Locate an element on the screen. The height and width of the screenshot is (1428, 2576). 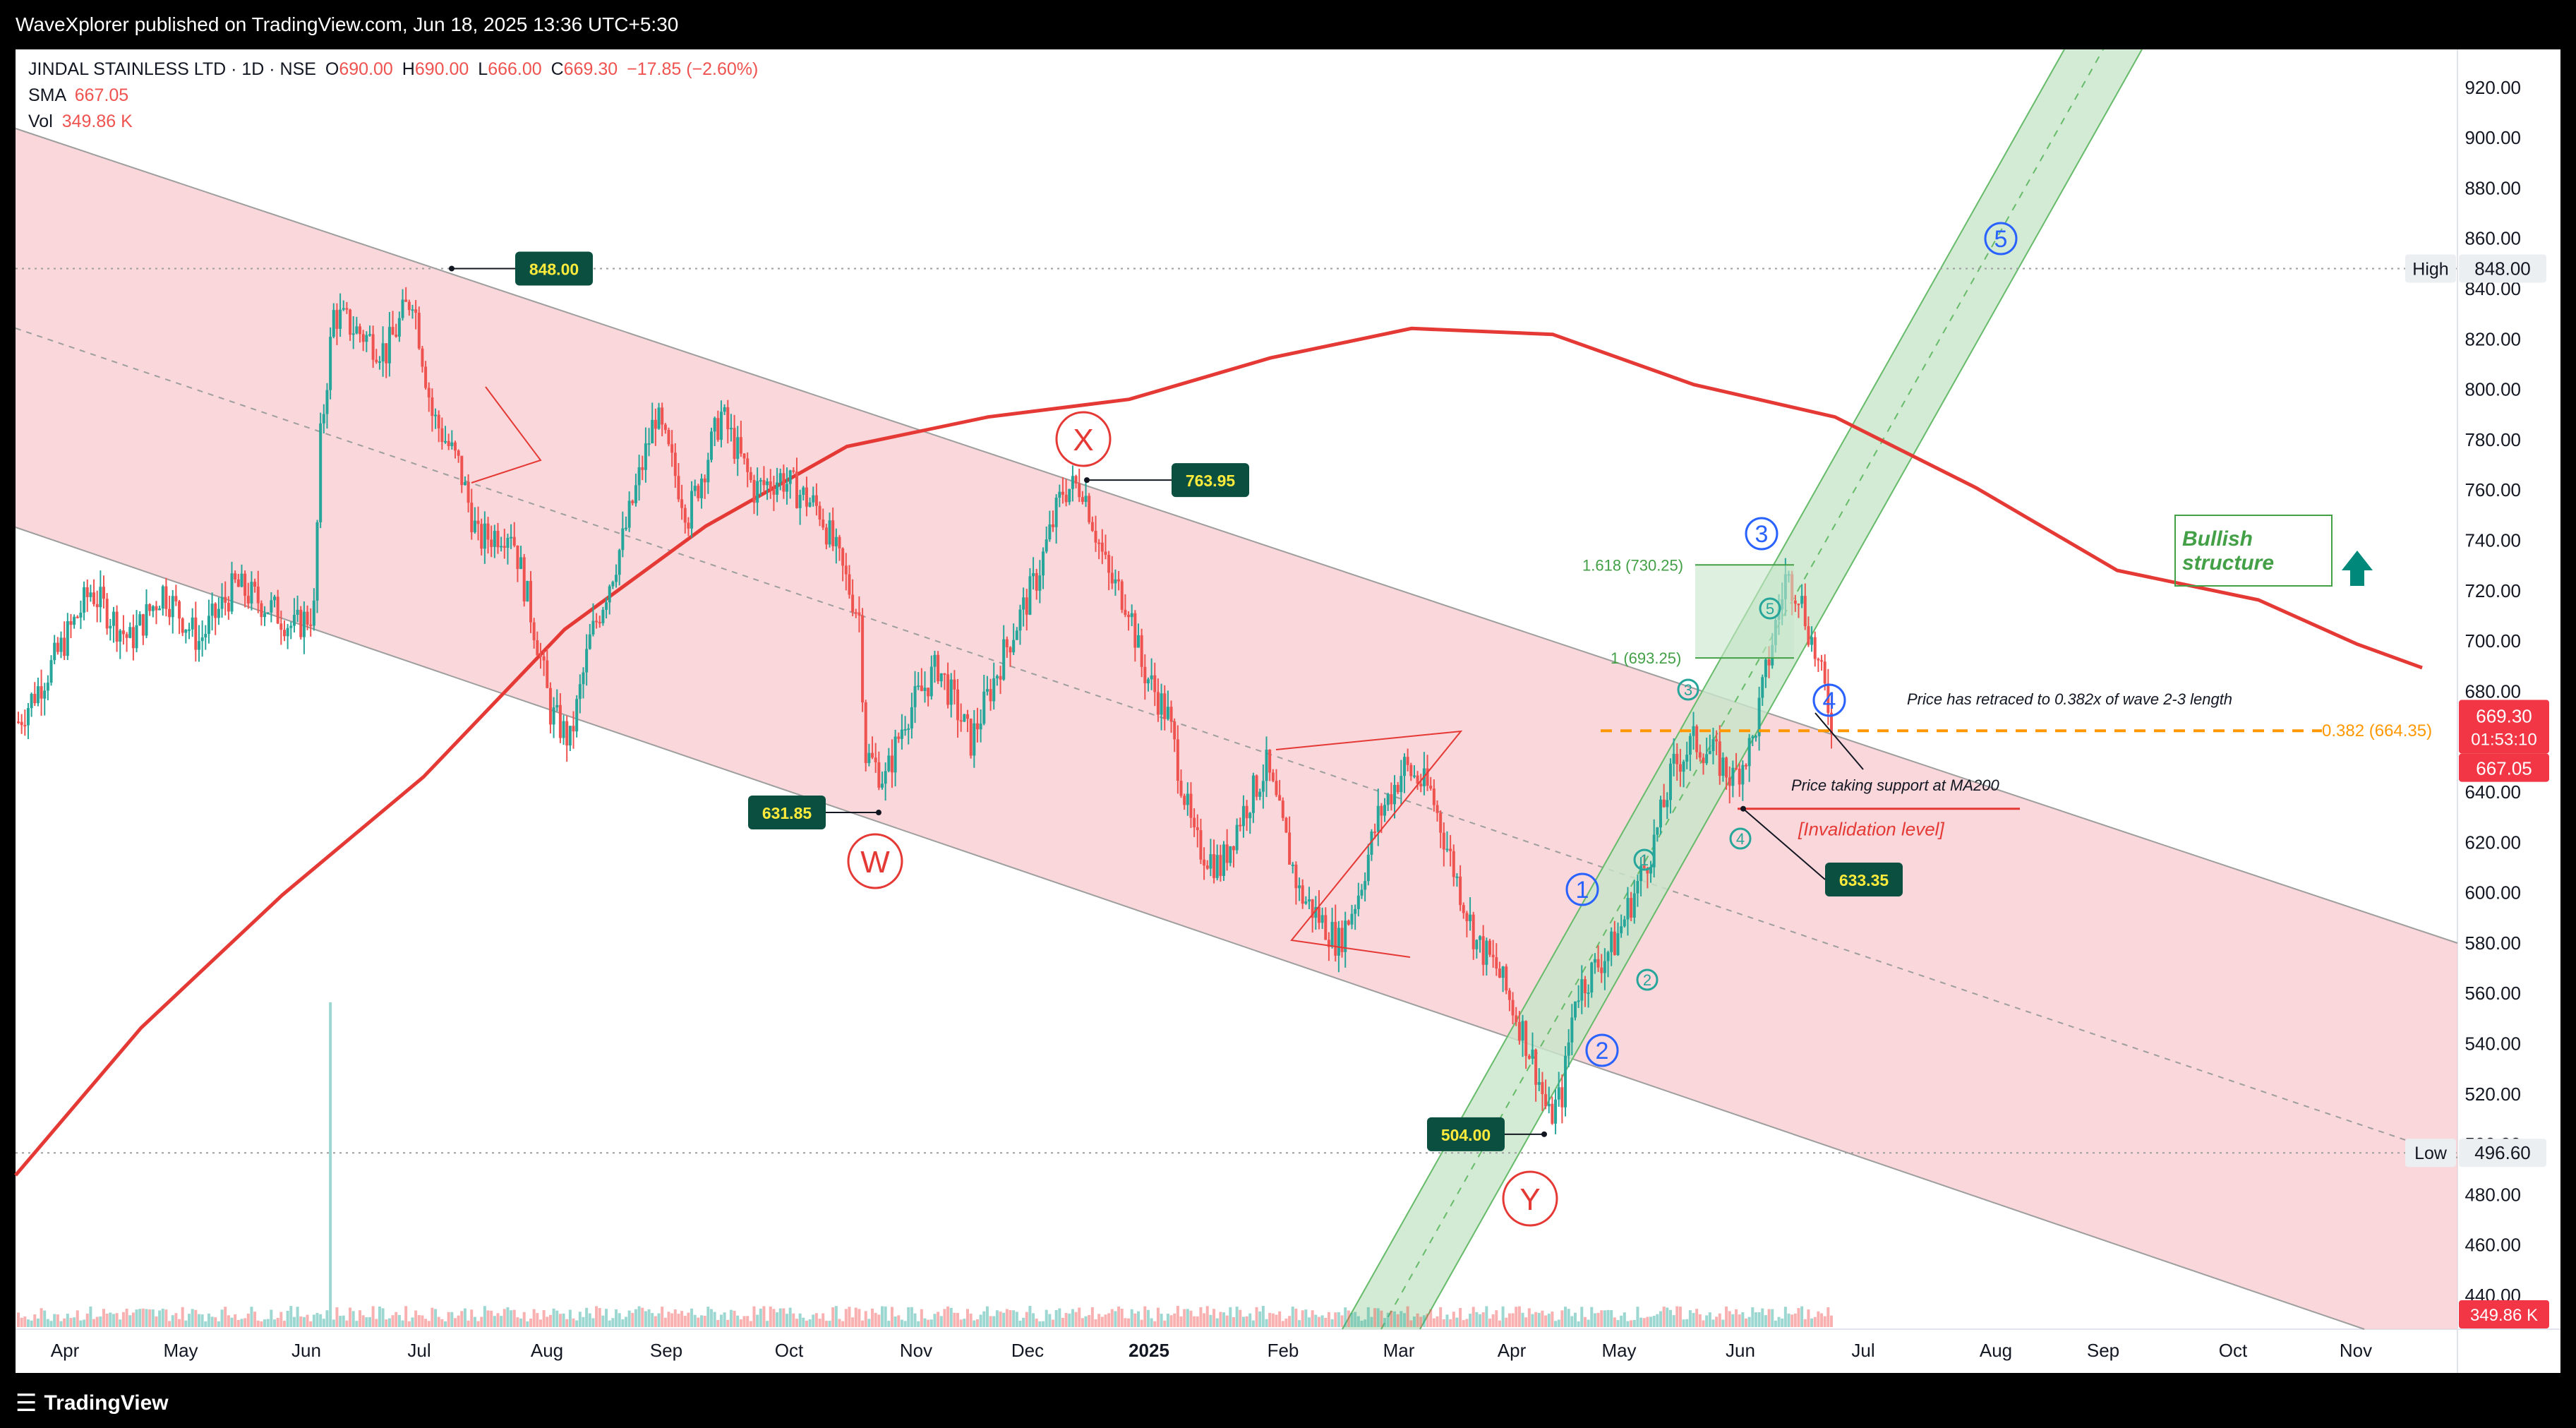
wave-3-label: 3 is located at coordinates (1762, 535).